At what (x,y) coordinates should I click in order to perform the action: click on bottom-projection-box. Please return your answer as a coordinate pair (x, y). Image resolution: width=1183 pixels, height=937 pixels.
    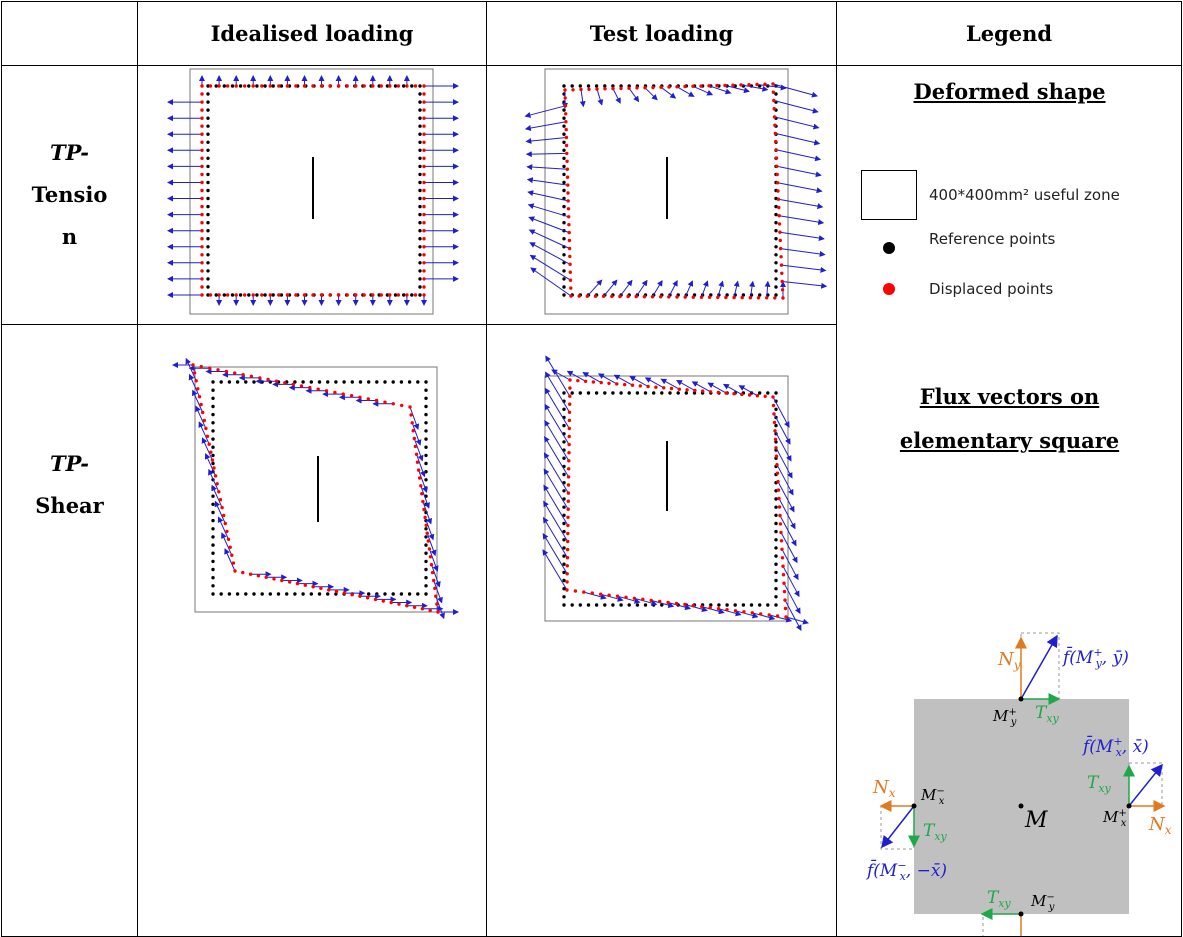
    Looking at the image, I should click on (1002, 924).